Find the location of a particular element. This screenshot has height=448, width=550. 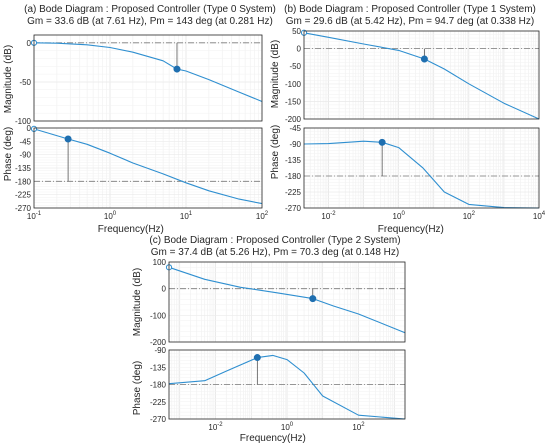

panel-a-xunit: (Hz) is located at coordinates (154, 229).